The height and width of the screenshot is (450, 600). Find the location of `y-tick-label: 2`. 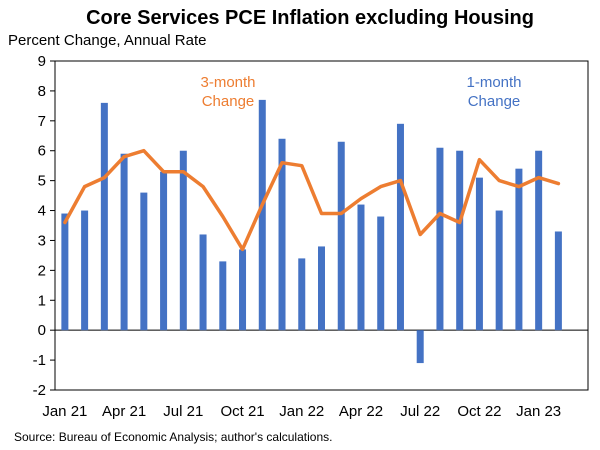

y-tick-label: 2 is located at coordinates (42, 270).